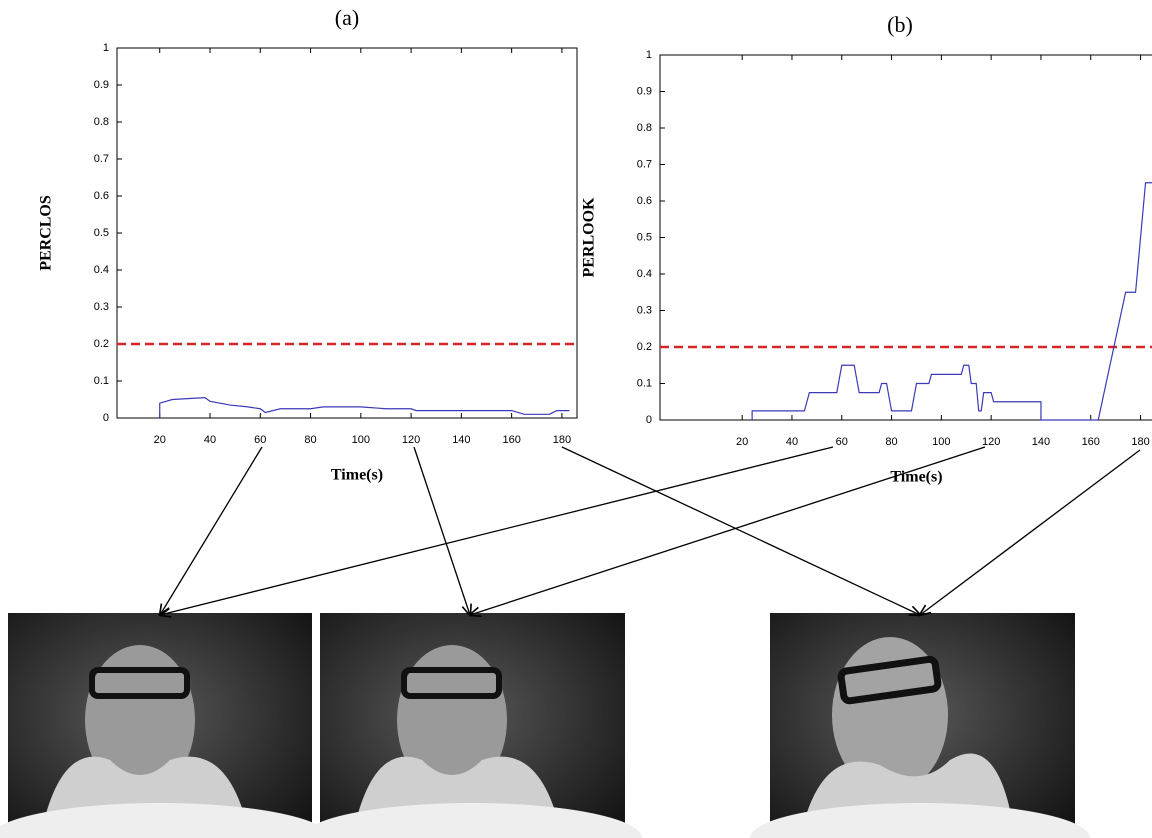 The width and height of the screenshot is (1152, 838). What do you see at coordinates (46, 233) in the screenshot?
I see `y-axis-label: PERCLOS` at bounding box center [46, 233].